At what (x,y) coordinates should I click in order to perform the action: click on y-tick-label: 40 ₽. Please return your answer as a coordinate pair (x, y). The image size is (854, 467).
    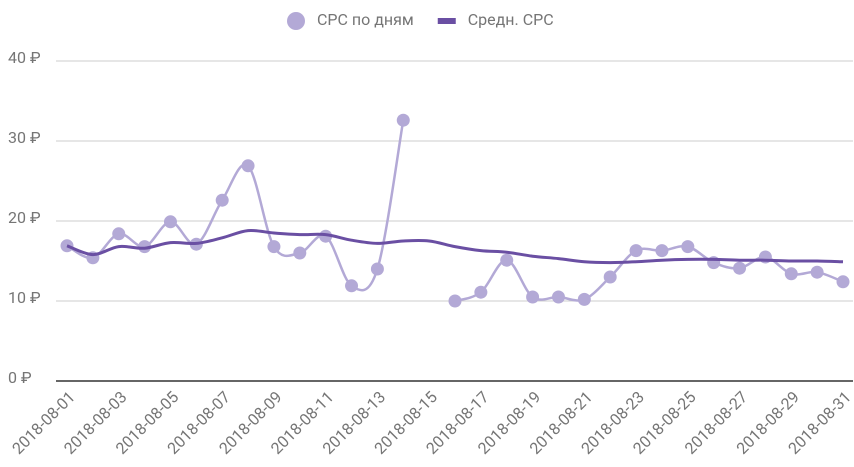
    Looking at the image, I should click on (24, 57).